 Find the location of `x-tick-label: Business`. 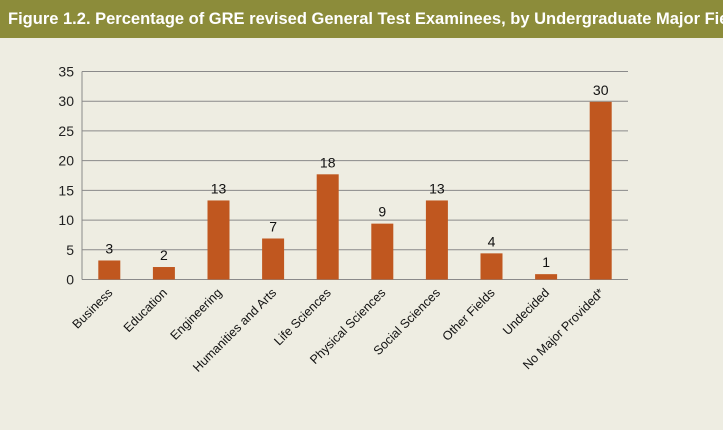

x-tick-label: Business is located at coordinates (93, 309).